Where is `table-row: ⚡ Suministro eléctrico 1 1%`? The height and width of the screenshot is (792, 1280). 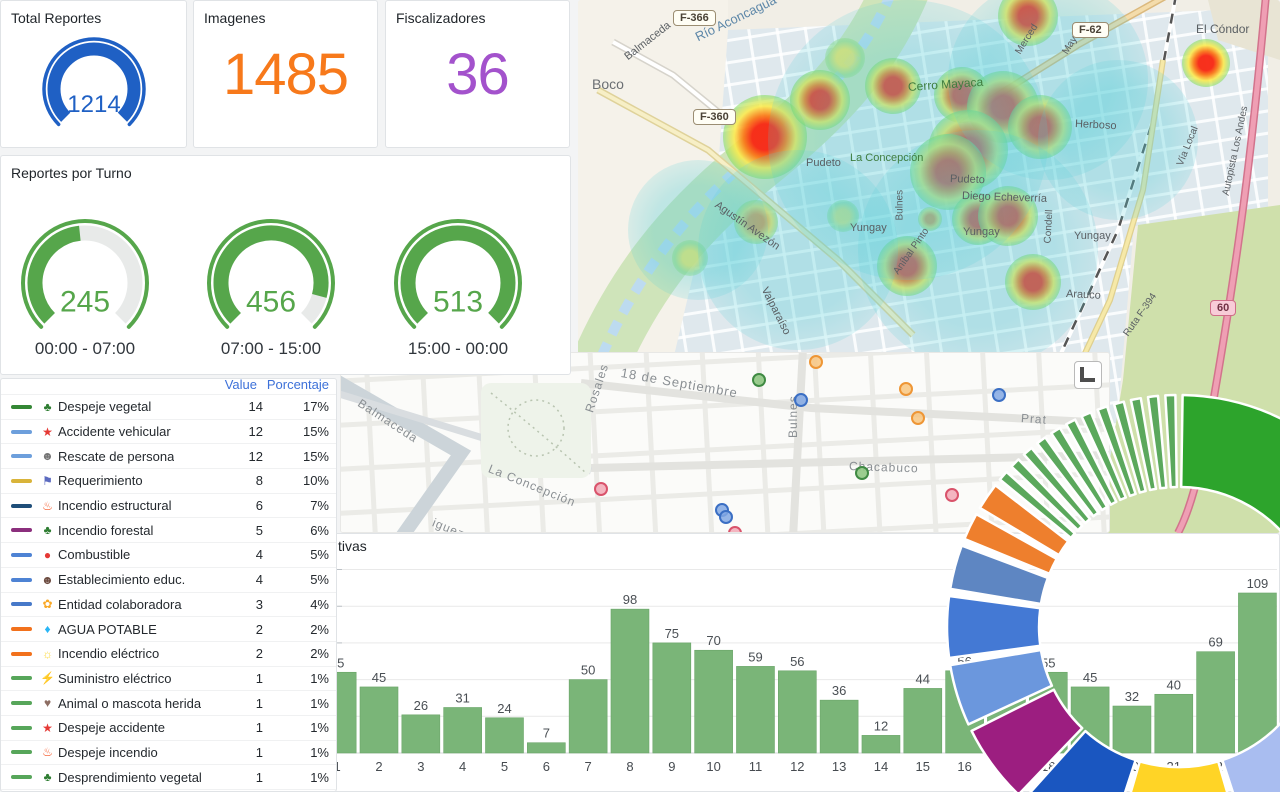 table-row: ⚡ Suministro eléctrico 1 1% is located at coordinates (168, 678).